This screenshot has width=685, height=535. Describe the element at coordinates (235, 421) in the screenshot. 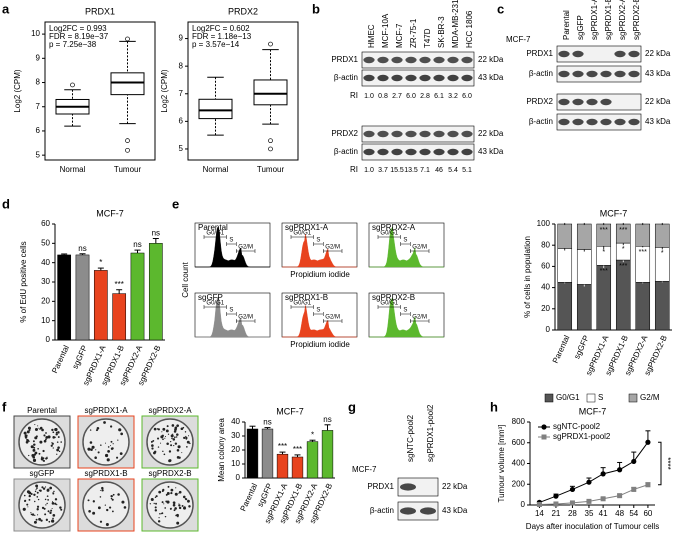

I see `y-tick-label: 40` at that location.